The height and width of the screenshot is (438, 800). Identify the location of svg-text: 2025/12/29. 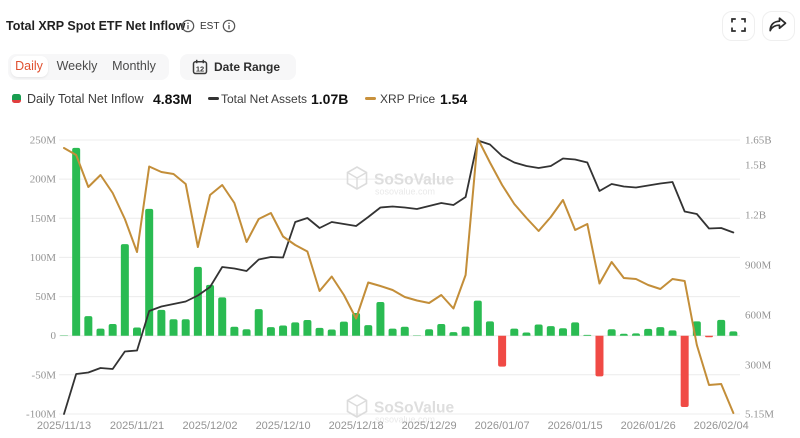
(429, 426).